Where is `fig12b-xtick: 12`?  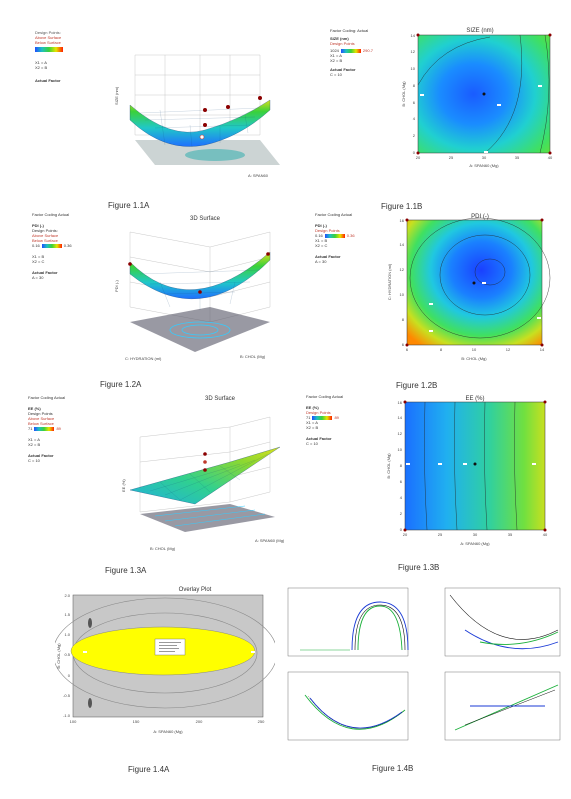
fig12b-xtick: 12 is located at coordinates (508, 349).